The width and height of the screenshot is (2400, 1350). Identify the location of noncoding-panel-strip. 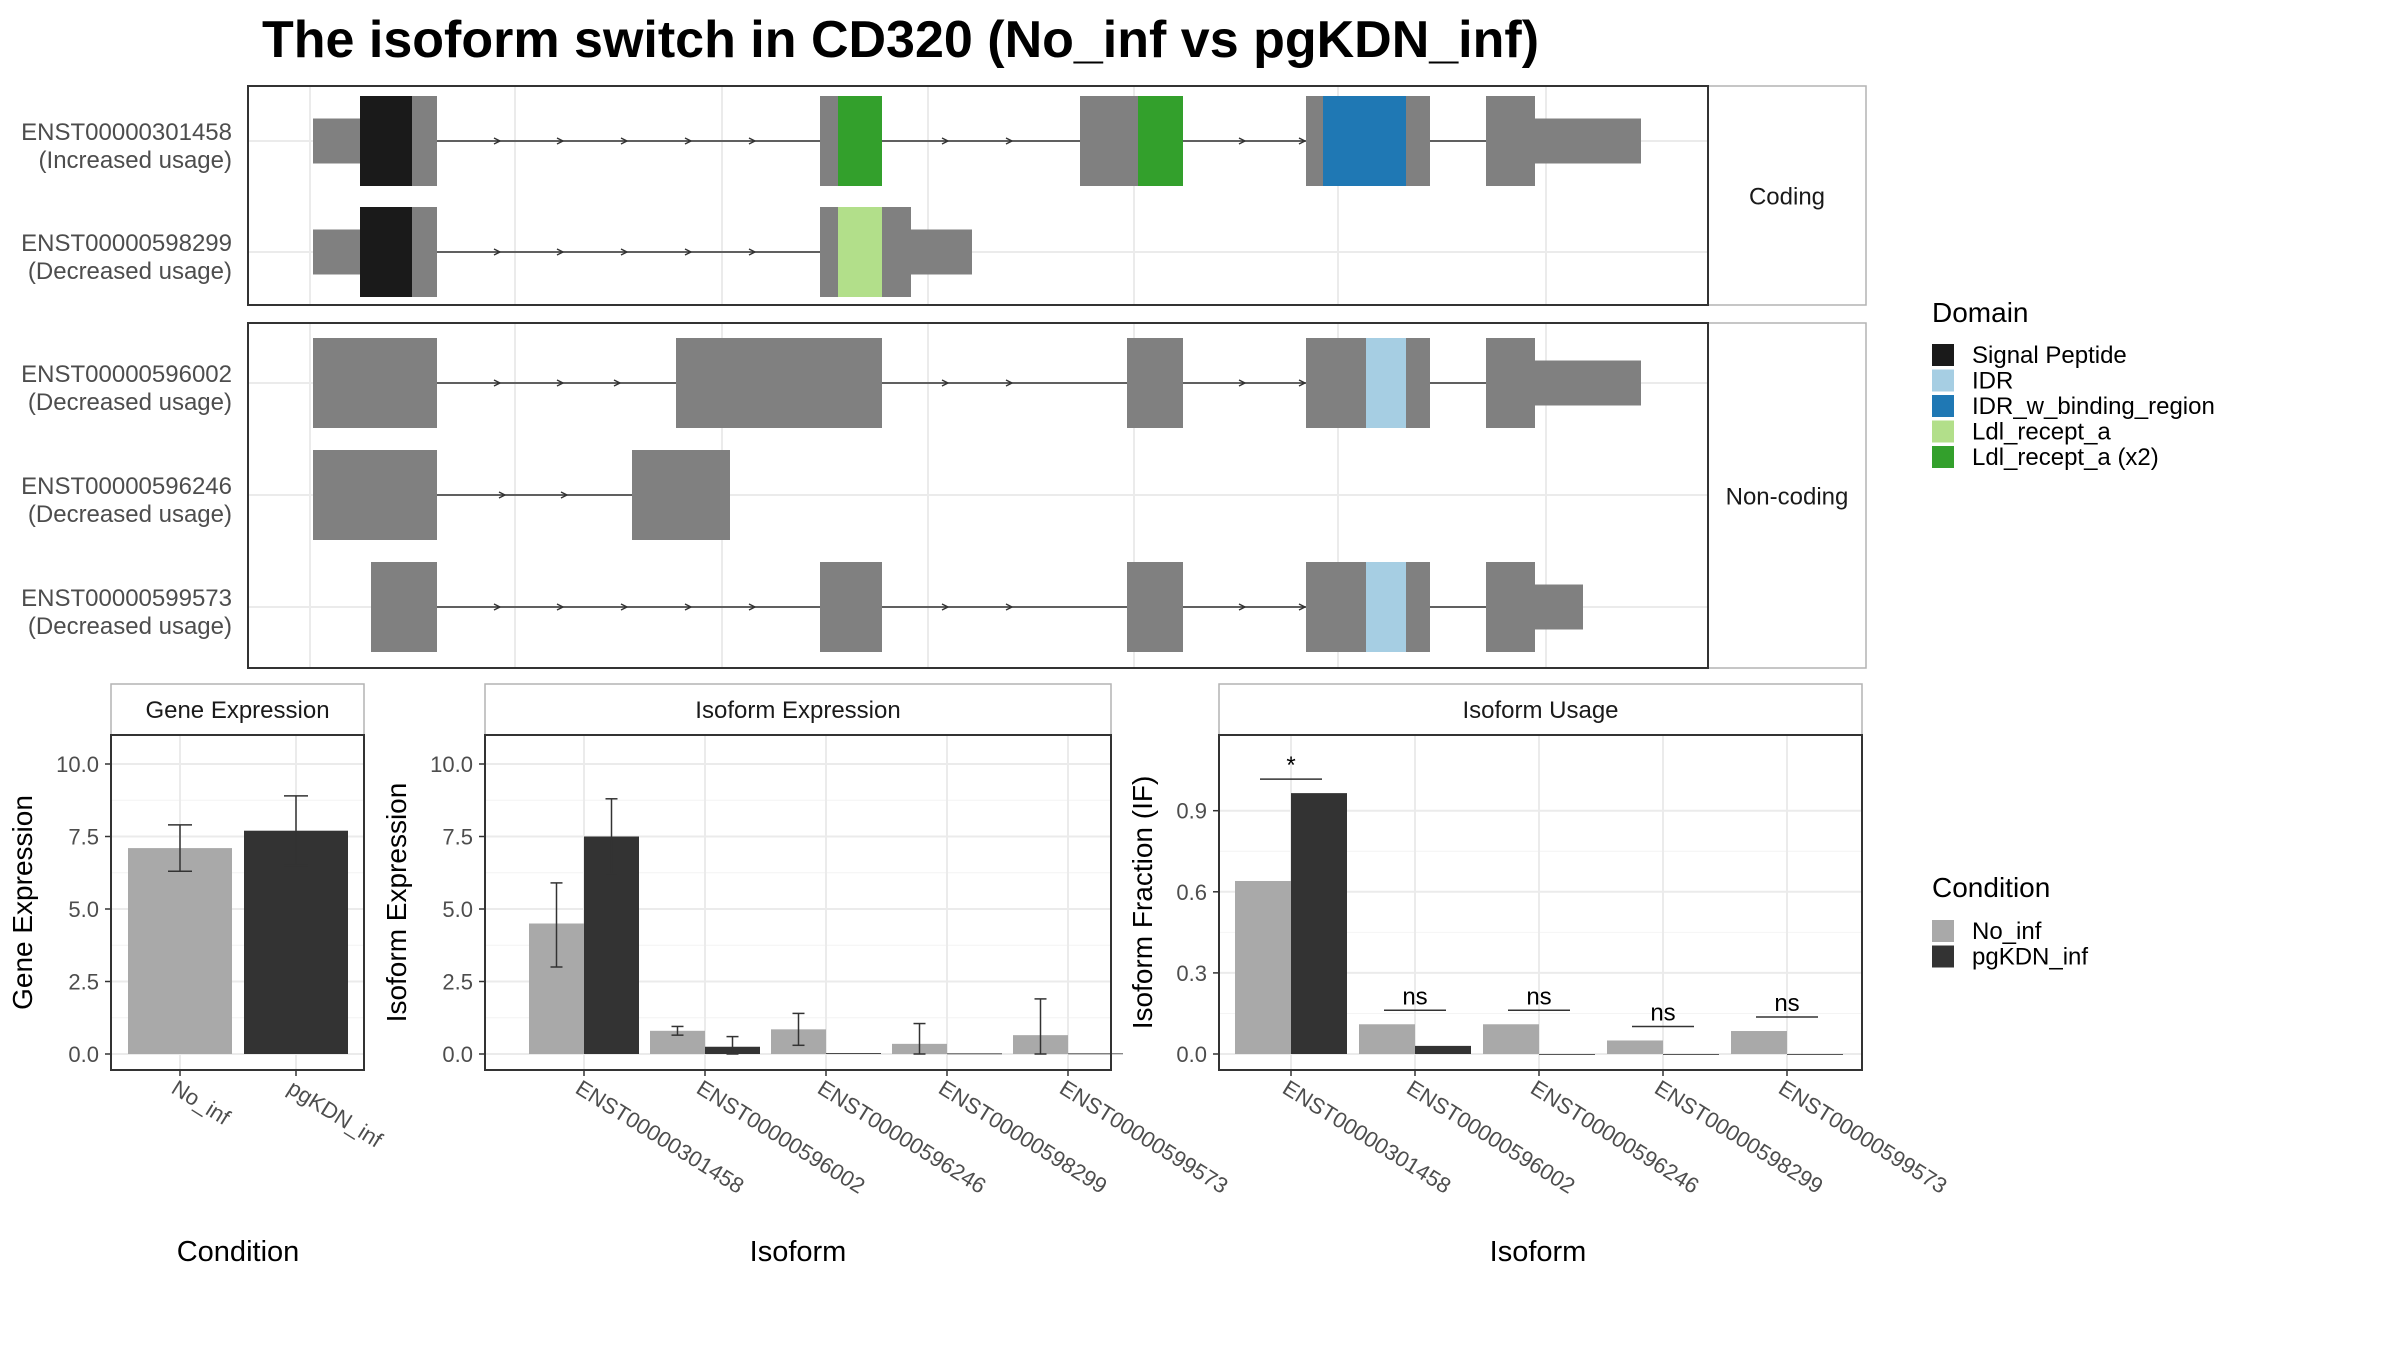
(1787, 495).